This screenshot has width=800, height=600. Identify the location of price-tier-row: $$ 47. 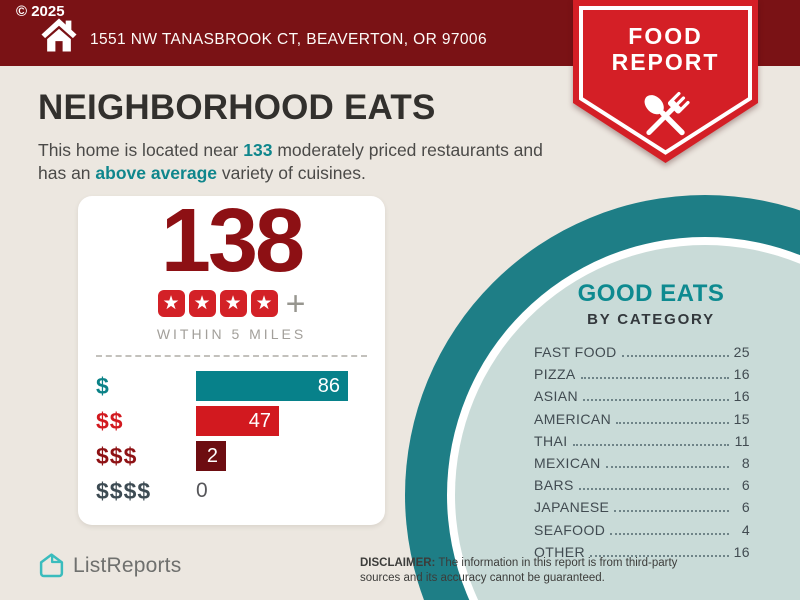
(231, 421).